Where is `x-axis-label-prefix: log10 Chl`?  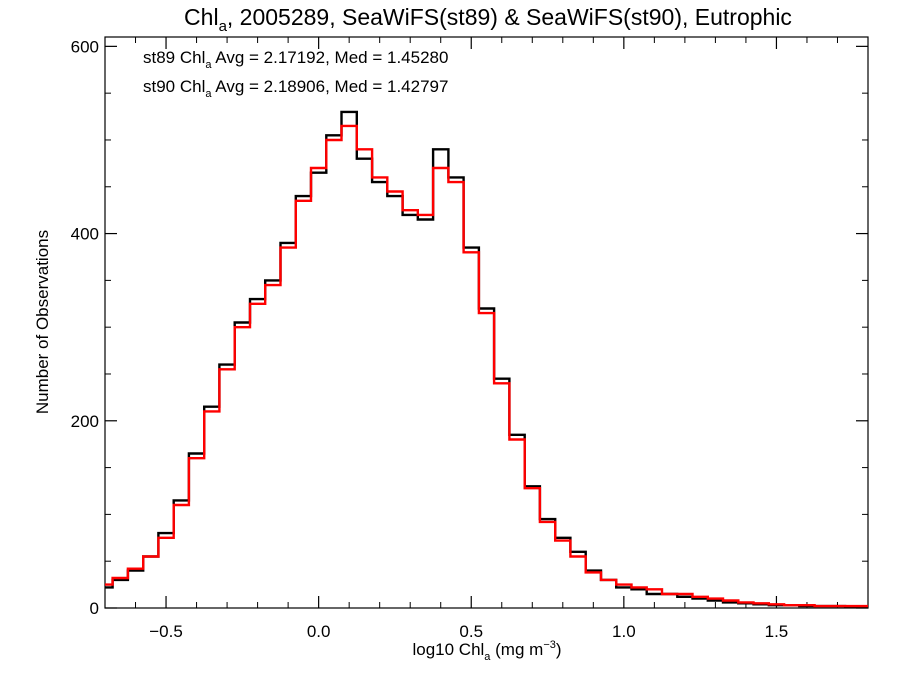 x-axis-label-prefix: log10 Chl is located at coordinates (448, 649).